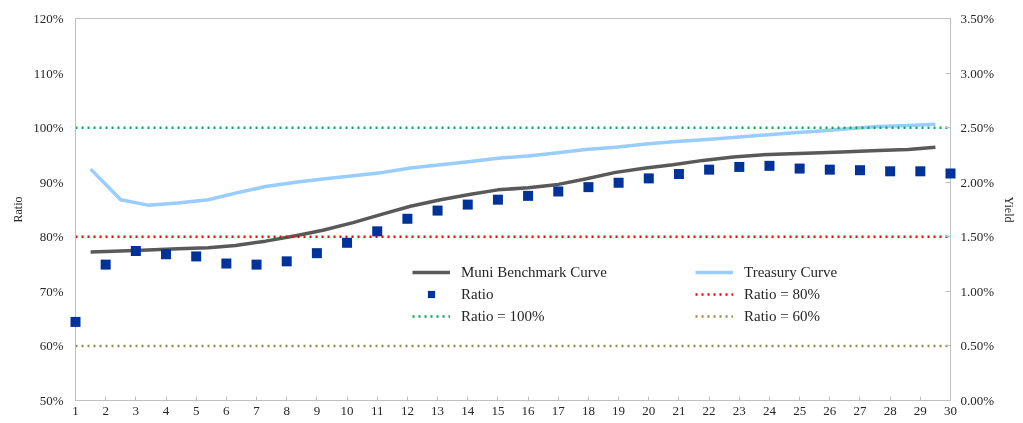  What do you see at coordinates (977, 346) in the screenshot?
I see `y2-tick-label: 0.50%` at bounding box center [977, 346].